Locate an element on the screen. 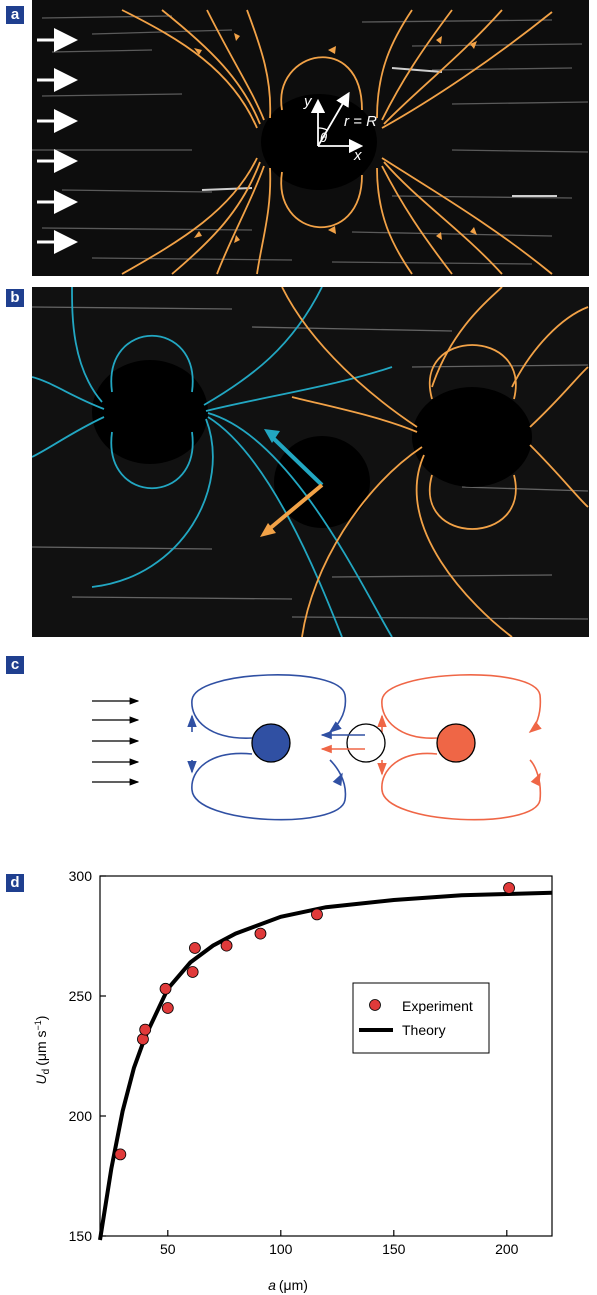 The height and width of the screenshot is (1295, 597). x-tick-label: 100 is located at coordinates (281, 1249).